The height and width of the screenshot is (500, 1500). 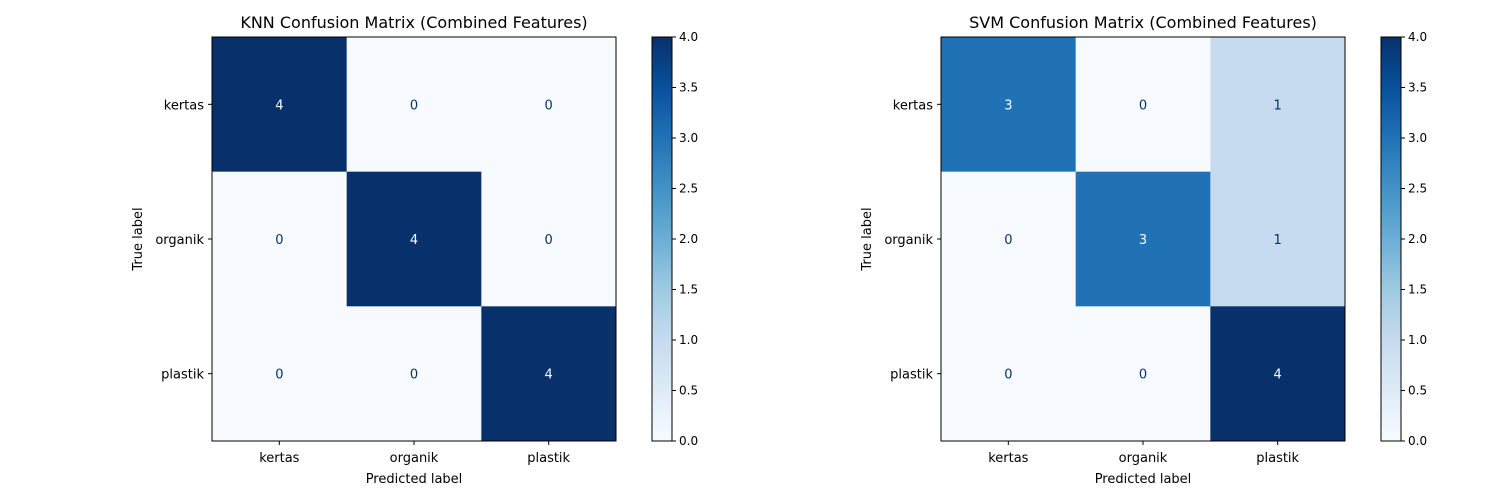 What do you see at coordinates (1143, 22) in the screenshot?
I see `chart-title: SVM Confusion Matrix (Combined Features)` at bounding box center [1143, 22].